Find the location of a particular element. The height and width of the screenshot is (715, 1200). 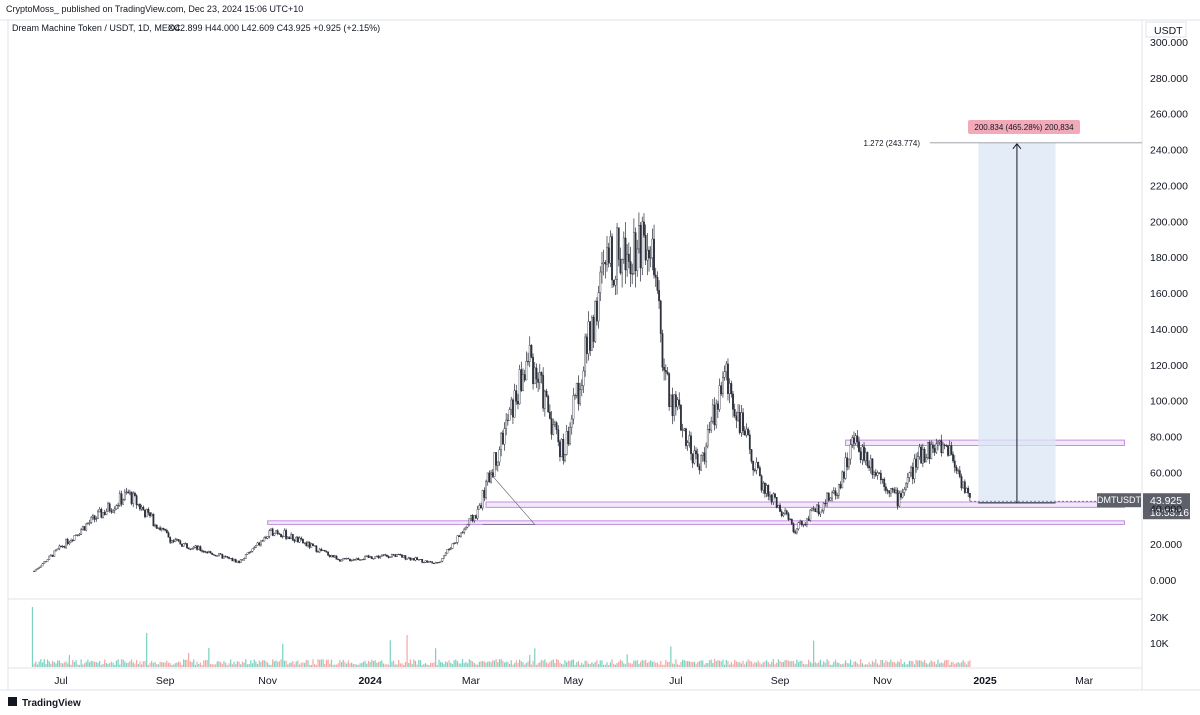

fib-level-label: 1.272 (243.774) is located at coordinates (892, 143).